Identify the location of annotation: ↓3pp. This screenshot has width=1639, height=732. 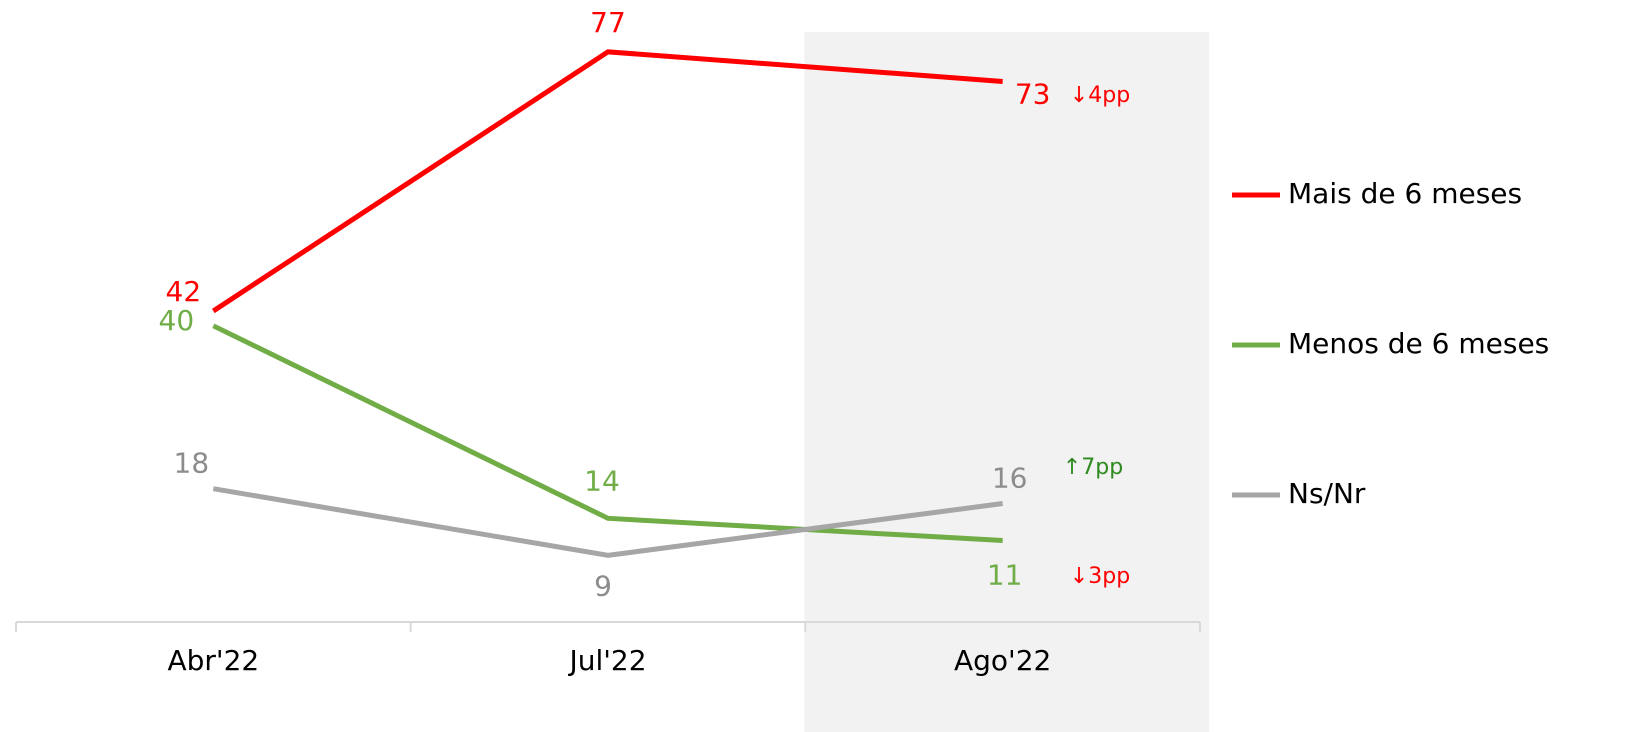
(1100, 576).